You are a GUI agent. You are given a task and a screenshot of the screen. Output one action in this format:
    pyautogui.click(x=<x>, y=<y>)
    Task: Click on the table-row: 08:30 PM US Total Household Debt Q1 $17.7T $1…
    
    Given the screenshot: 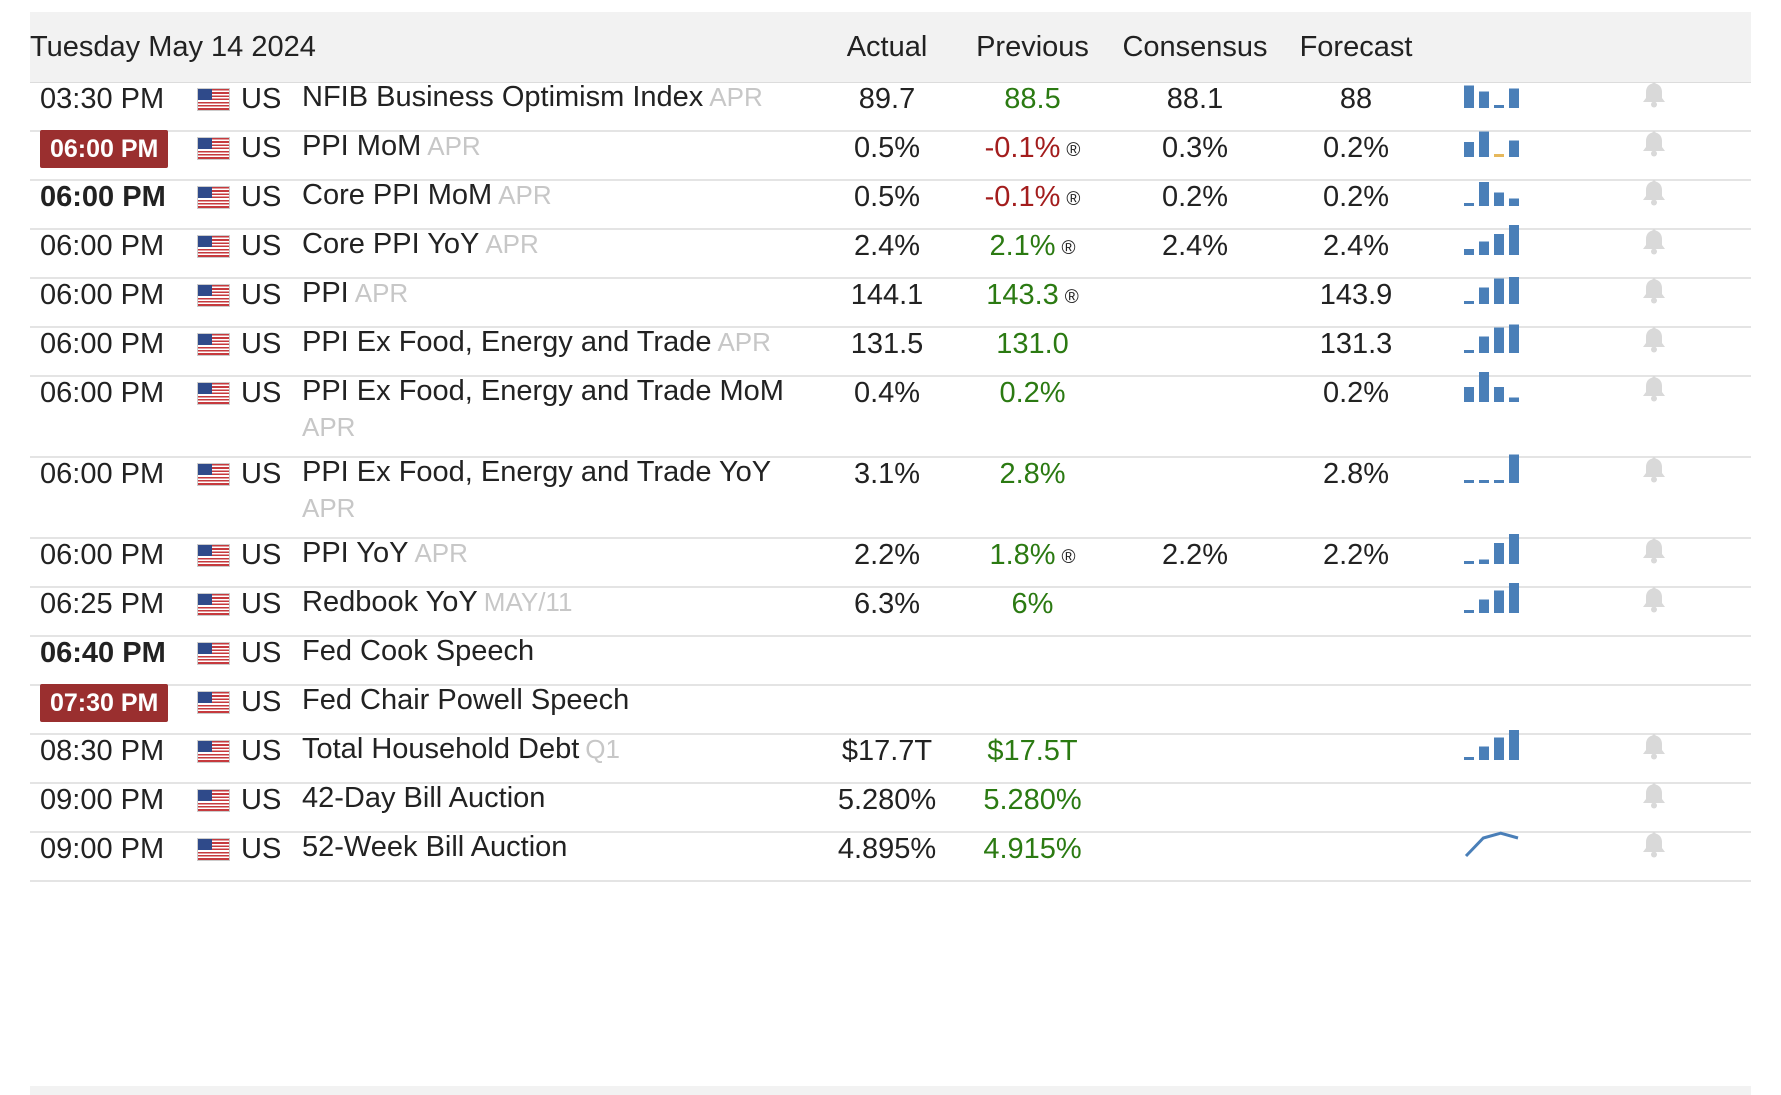 What is the action you would take?
    pyautogui.click(x=890, y=757)
    